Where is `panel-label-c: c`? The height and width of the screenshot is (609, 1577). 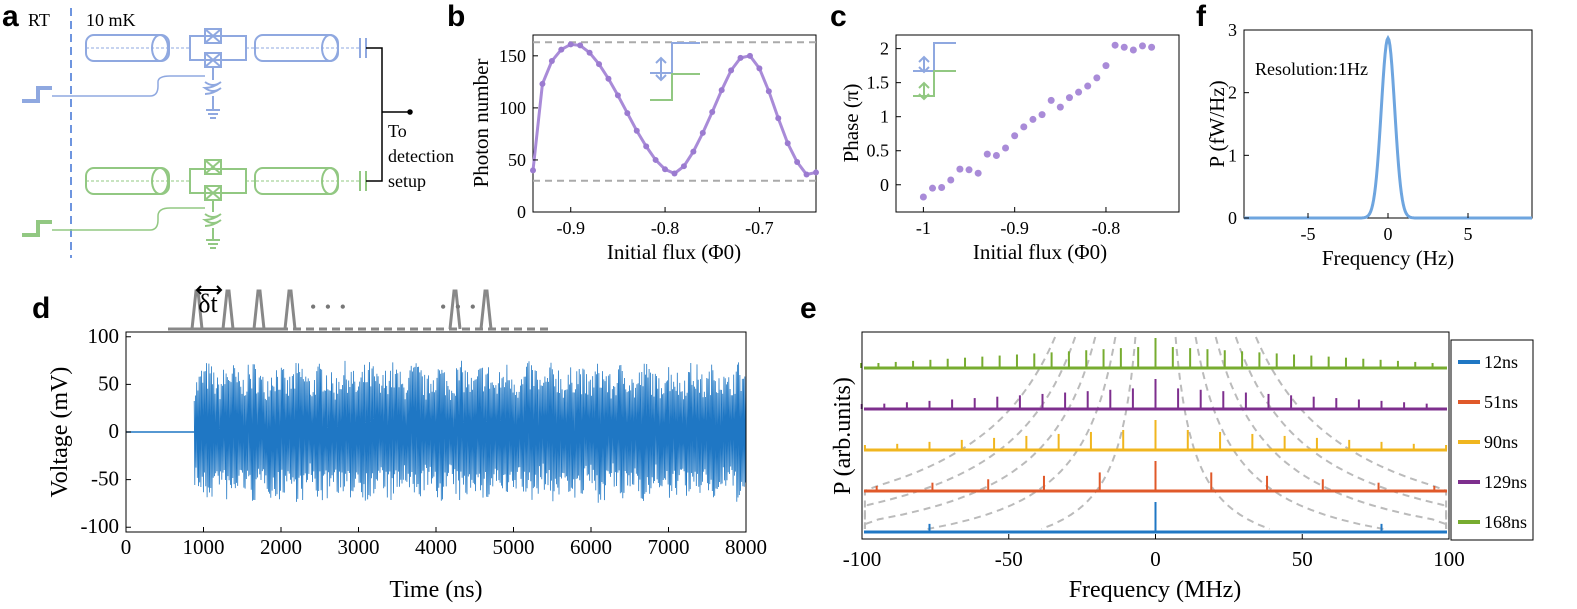 panel-label-c: c is located at coordinates (838, 16).